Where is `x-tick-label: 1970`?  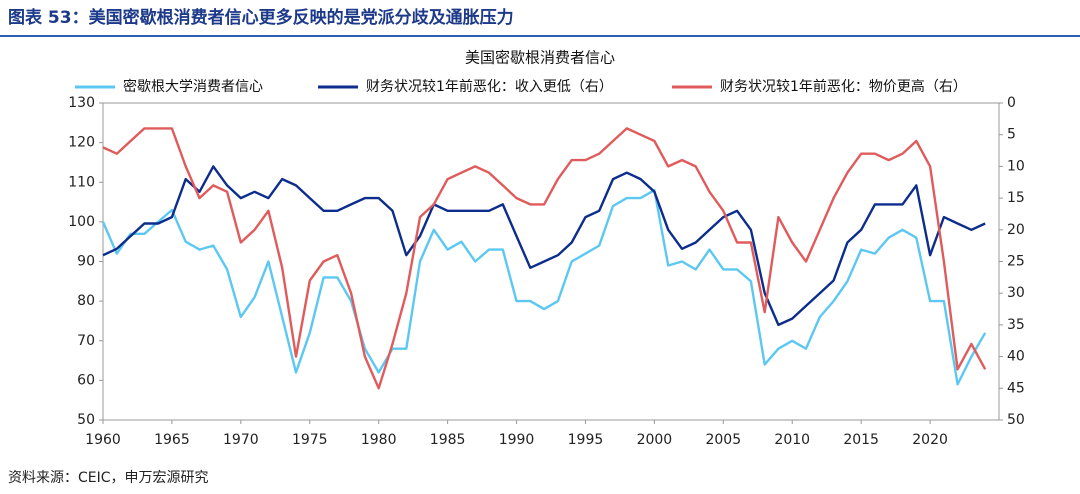
x-tick-label: 1970 is located at coordinates (241, 440).